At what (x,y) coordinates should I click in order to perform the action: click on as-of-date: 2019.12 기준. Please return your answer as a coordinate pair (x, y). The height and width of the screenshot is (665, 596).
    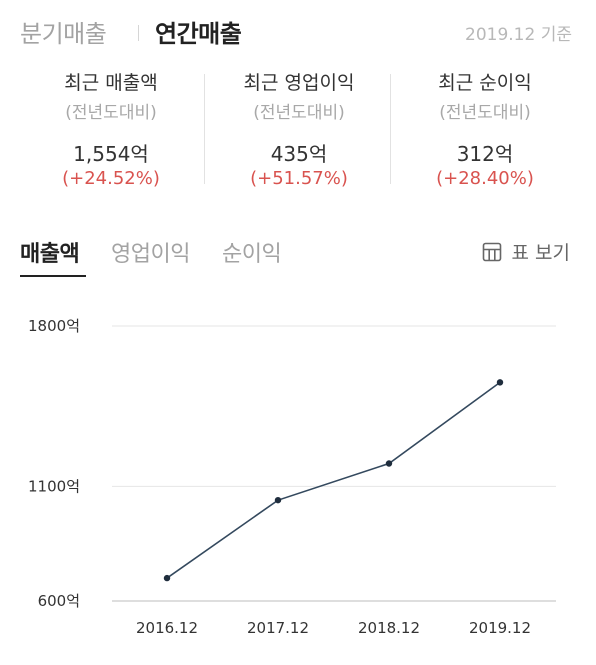
    Looking at the image, I should click on (518, 35).